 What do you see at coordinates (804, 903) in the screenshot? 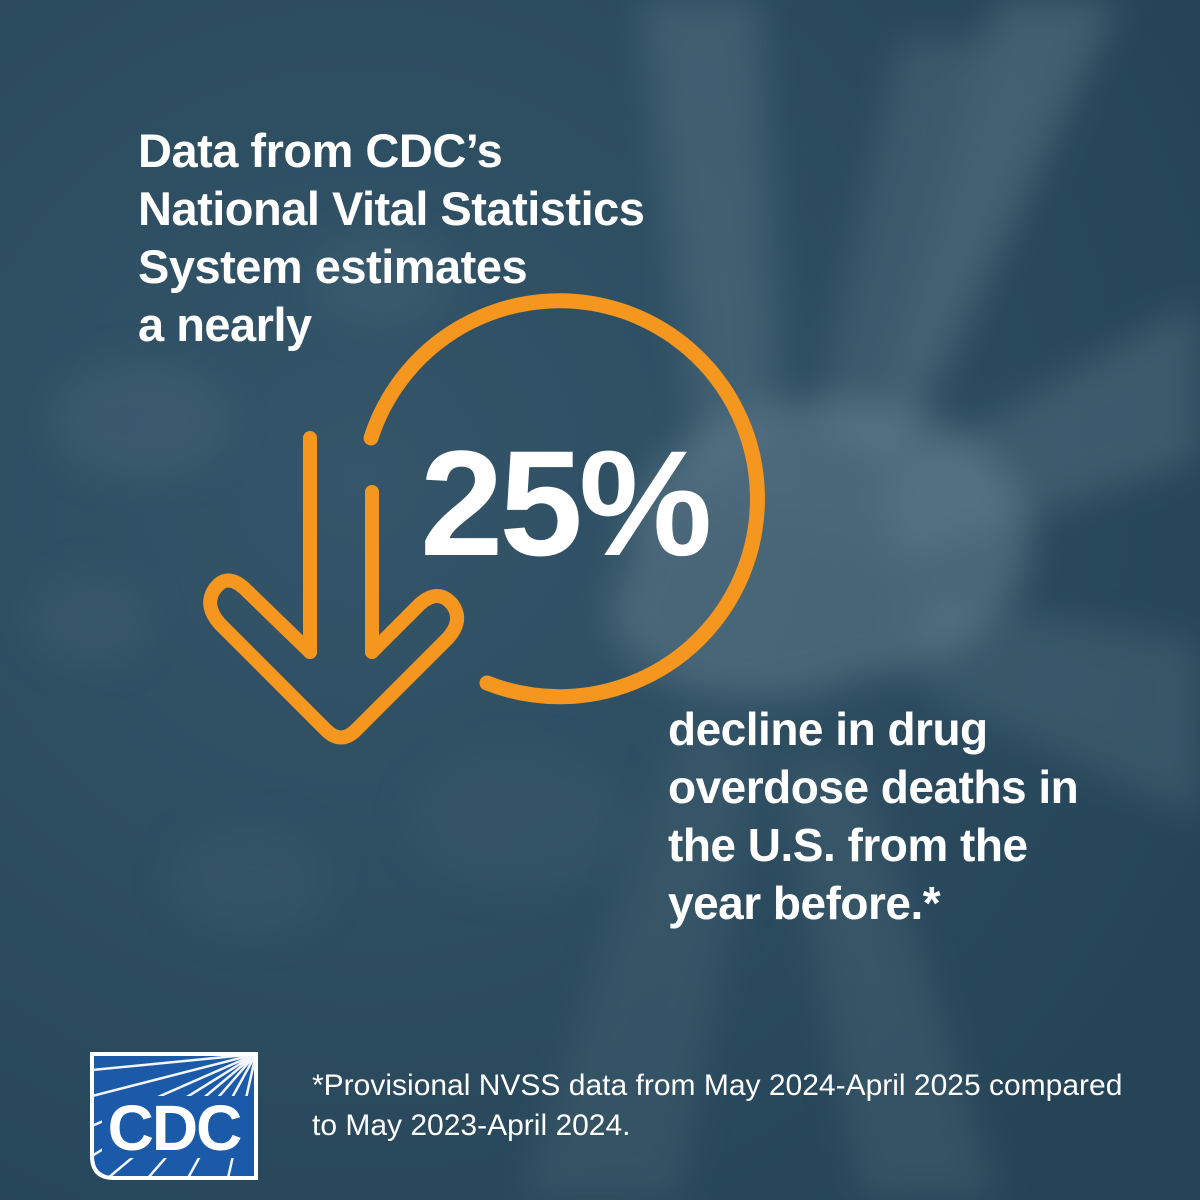
I see `description-line: year before.*` at bounding box center [804, 903].